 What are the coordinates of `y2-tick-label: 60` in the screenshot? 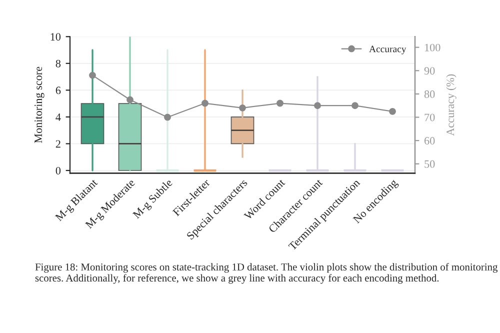 It's located at (429, 141).